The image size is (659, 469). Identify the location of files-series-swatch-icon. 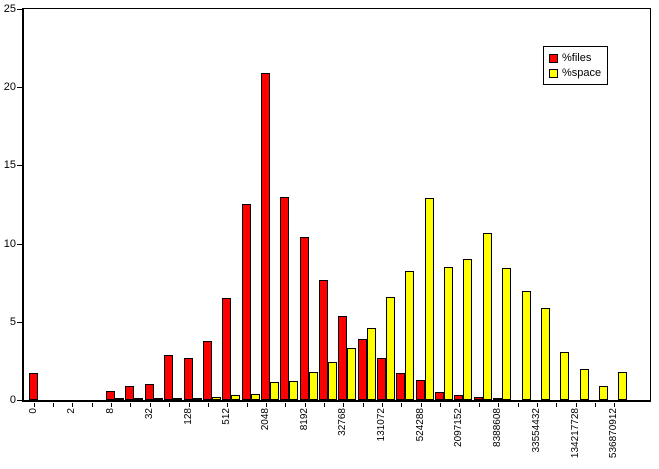
(553, 58).